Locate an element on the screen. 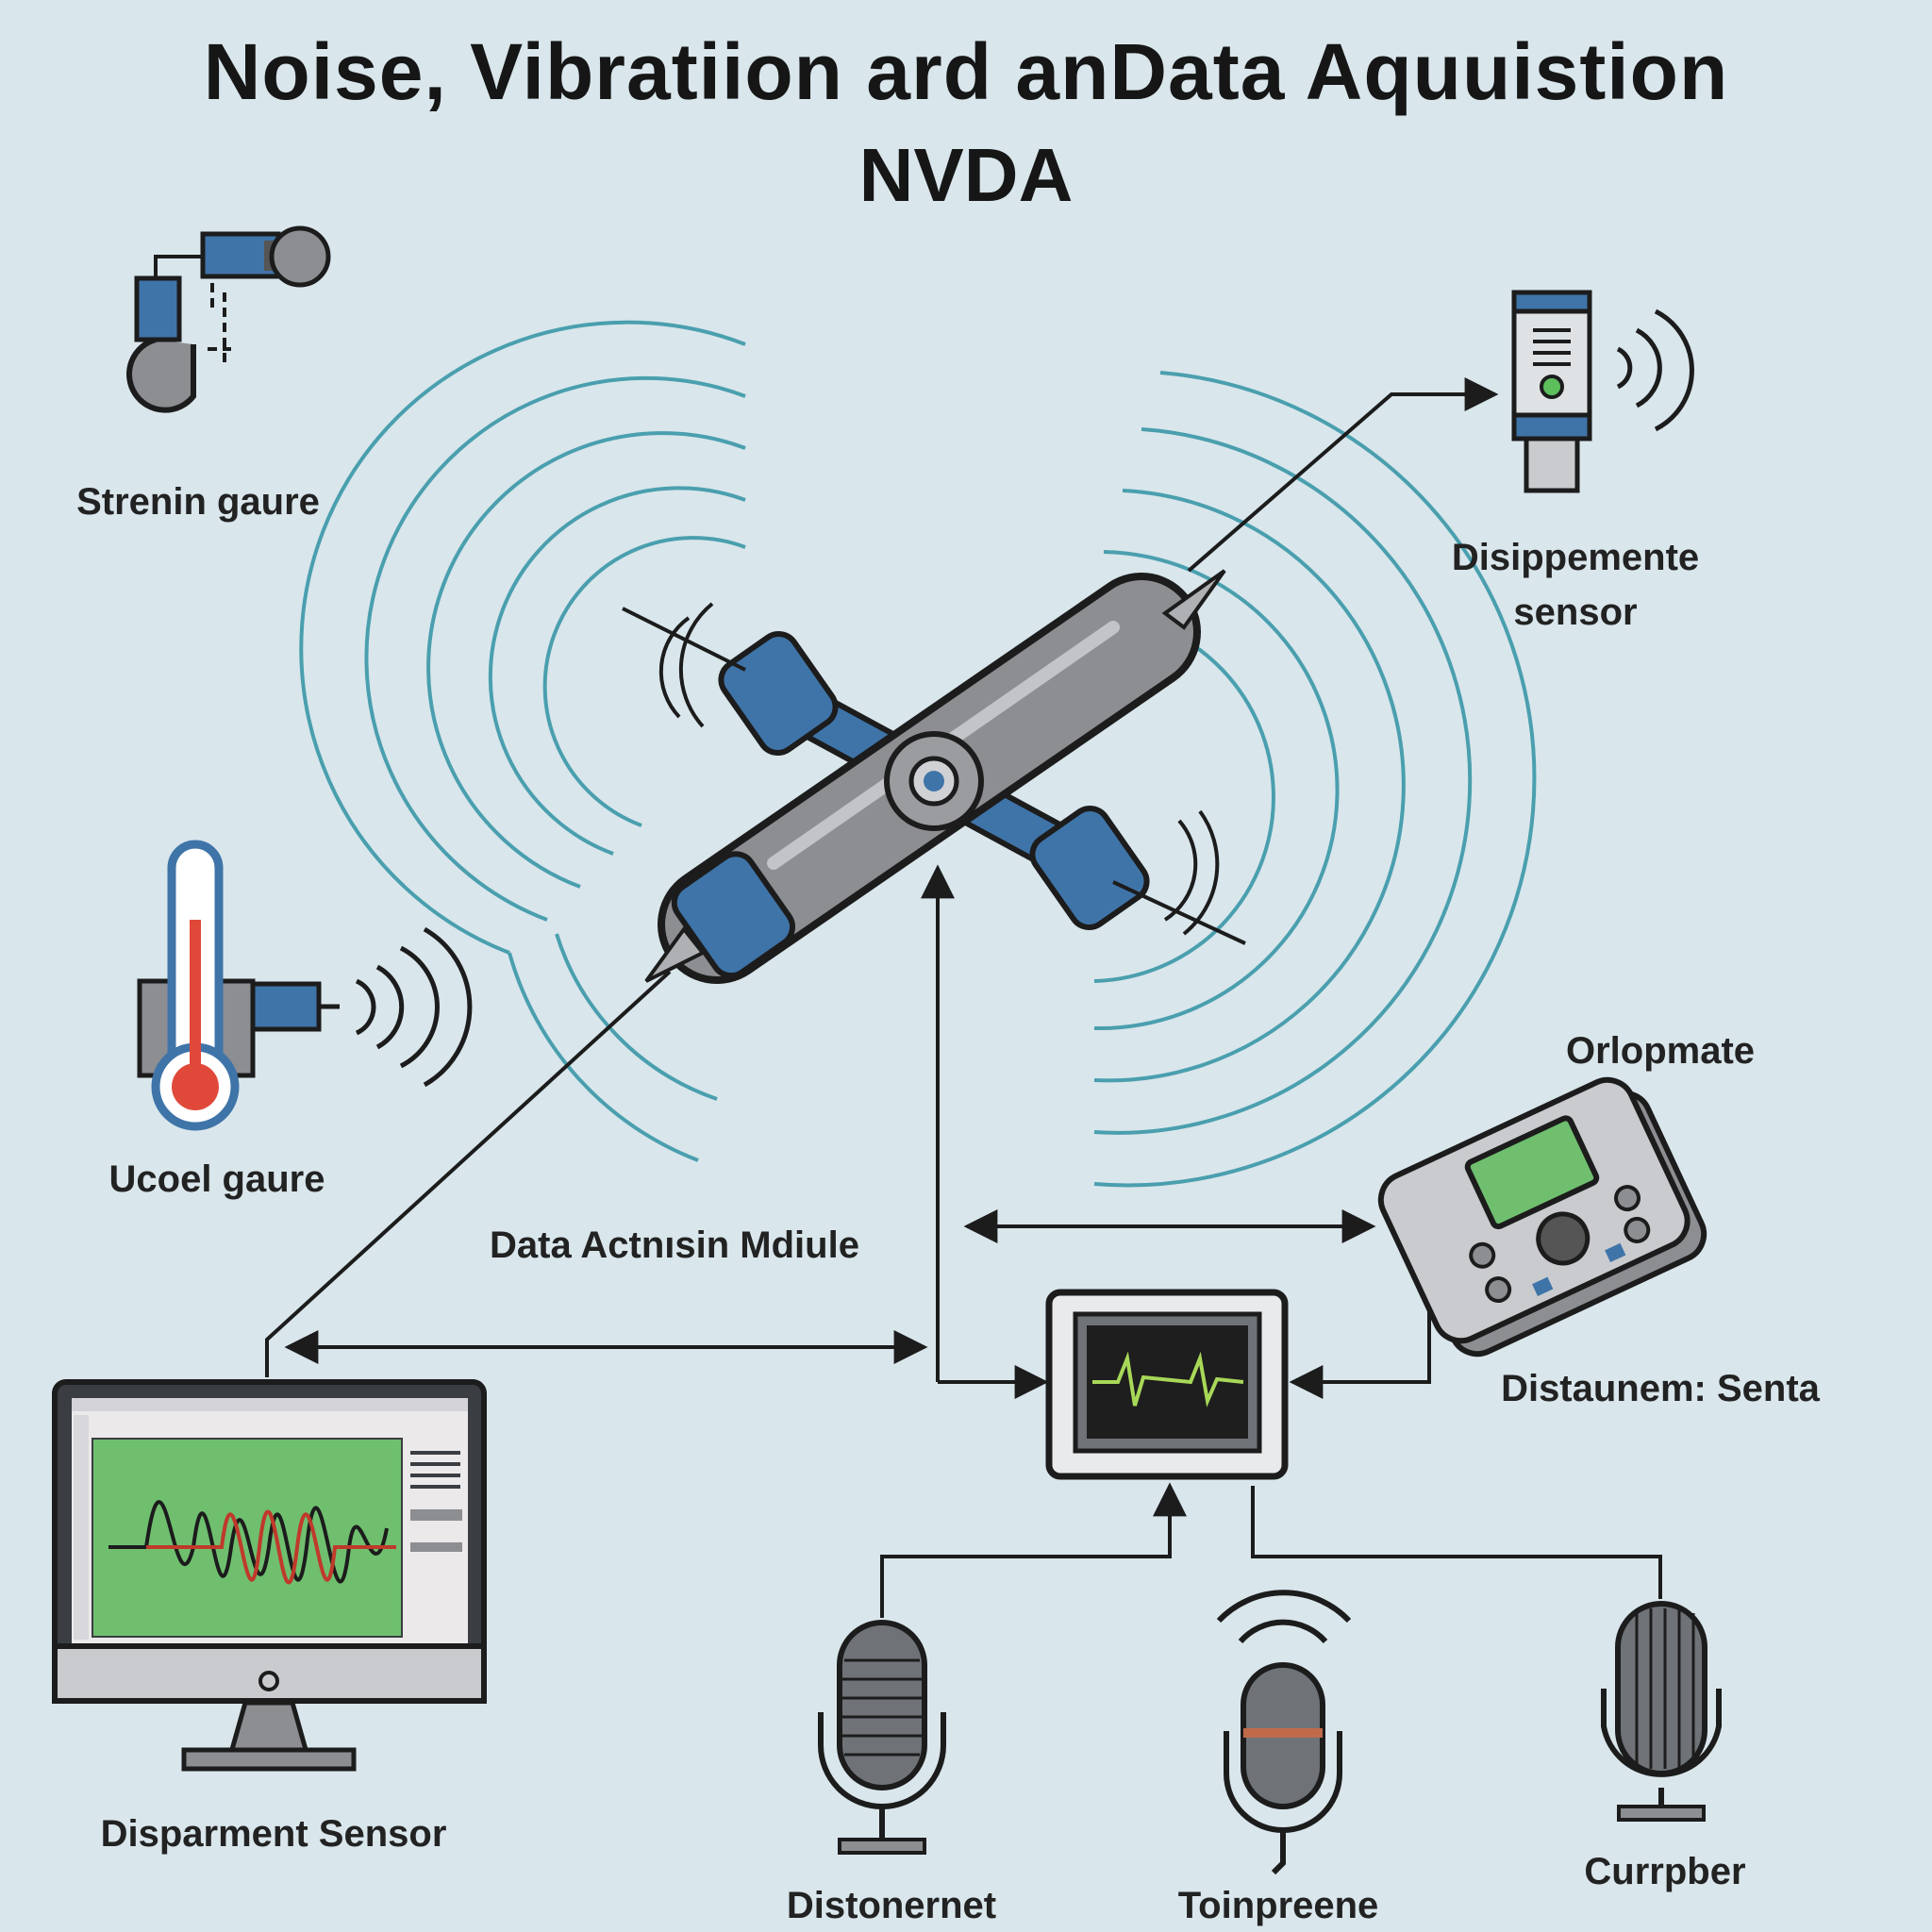  label-mic-left: Distonernet is located at coordinates (892, 1905).